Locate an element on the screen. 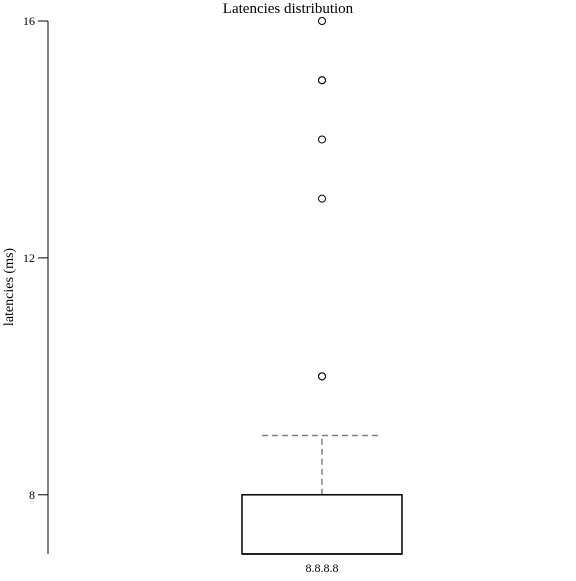  y-tick-label: 16 is located at coordinates (29, 21).